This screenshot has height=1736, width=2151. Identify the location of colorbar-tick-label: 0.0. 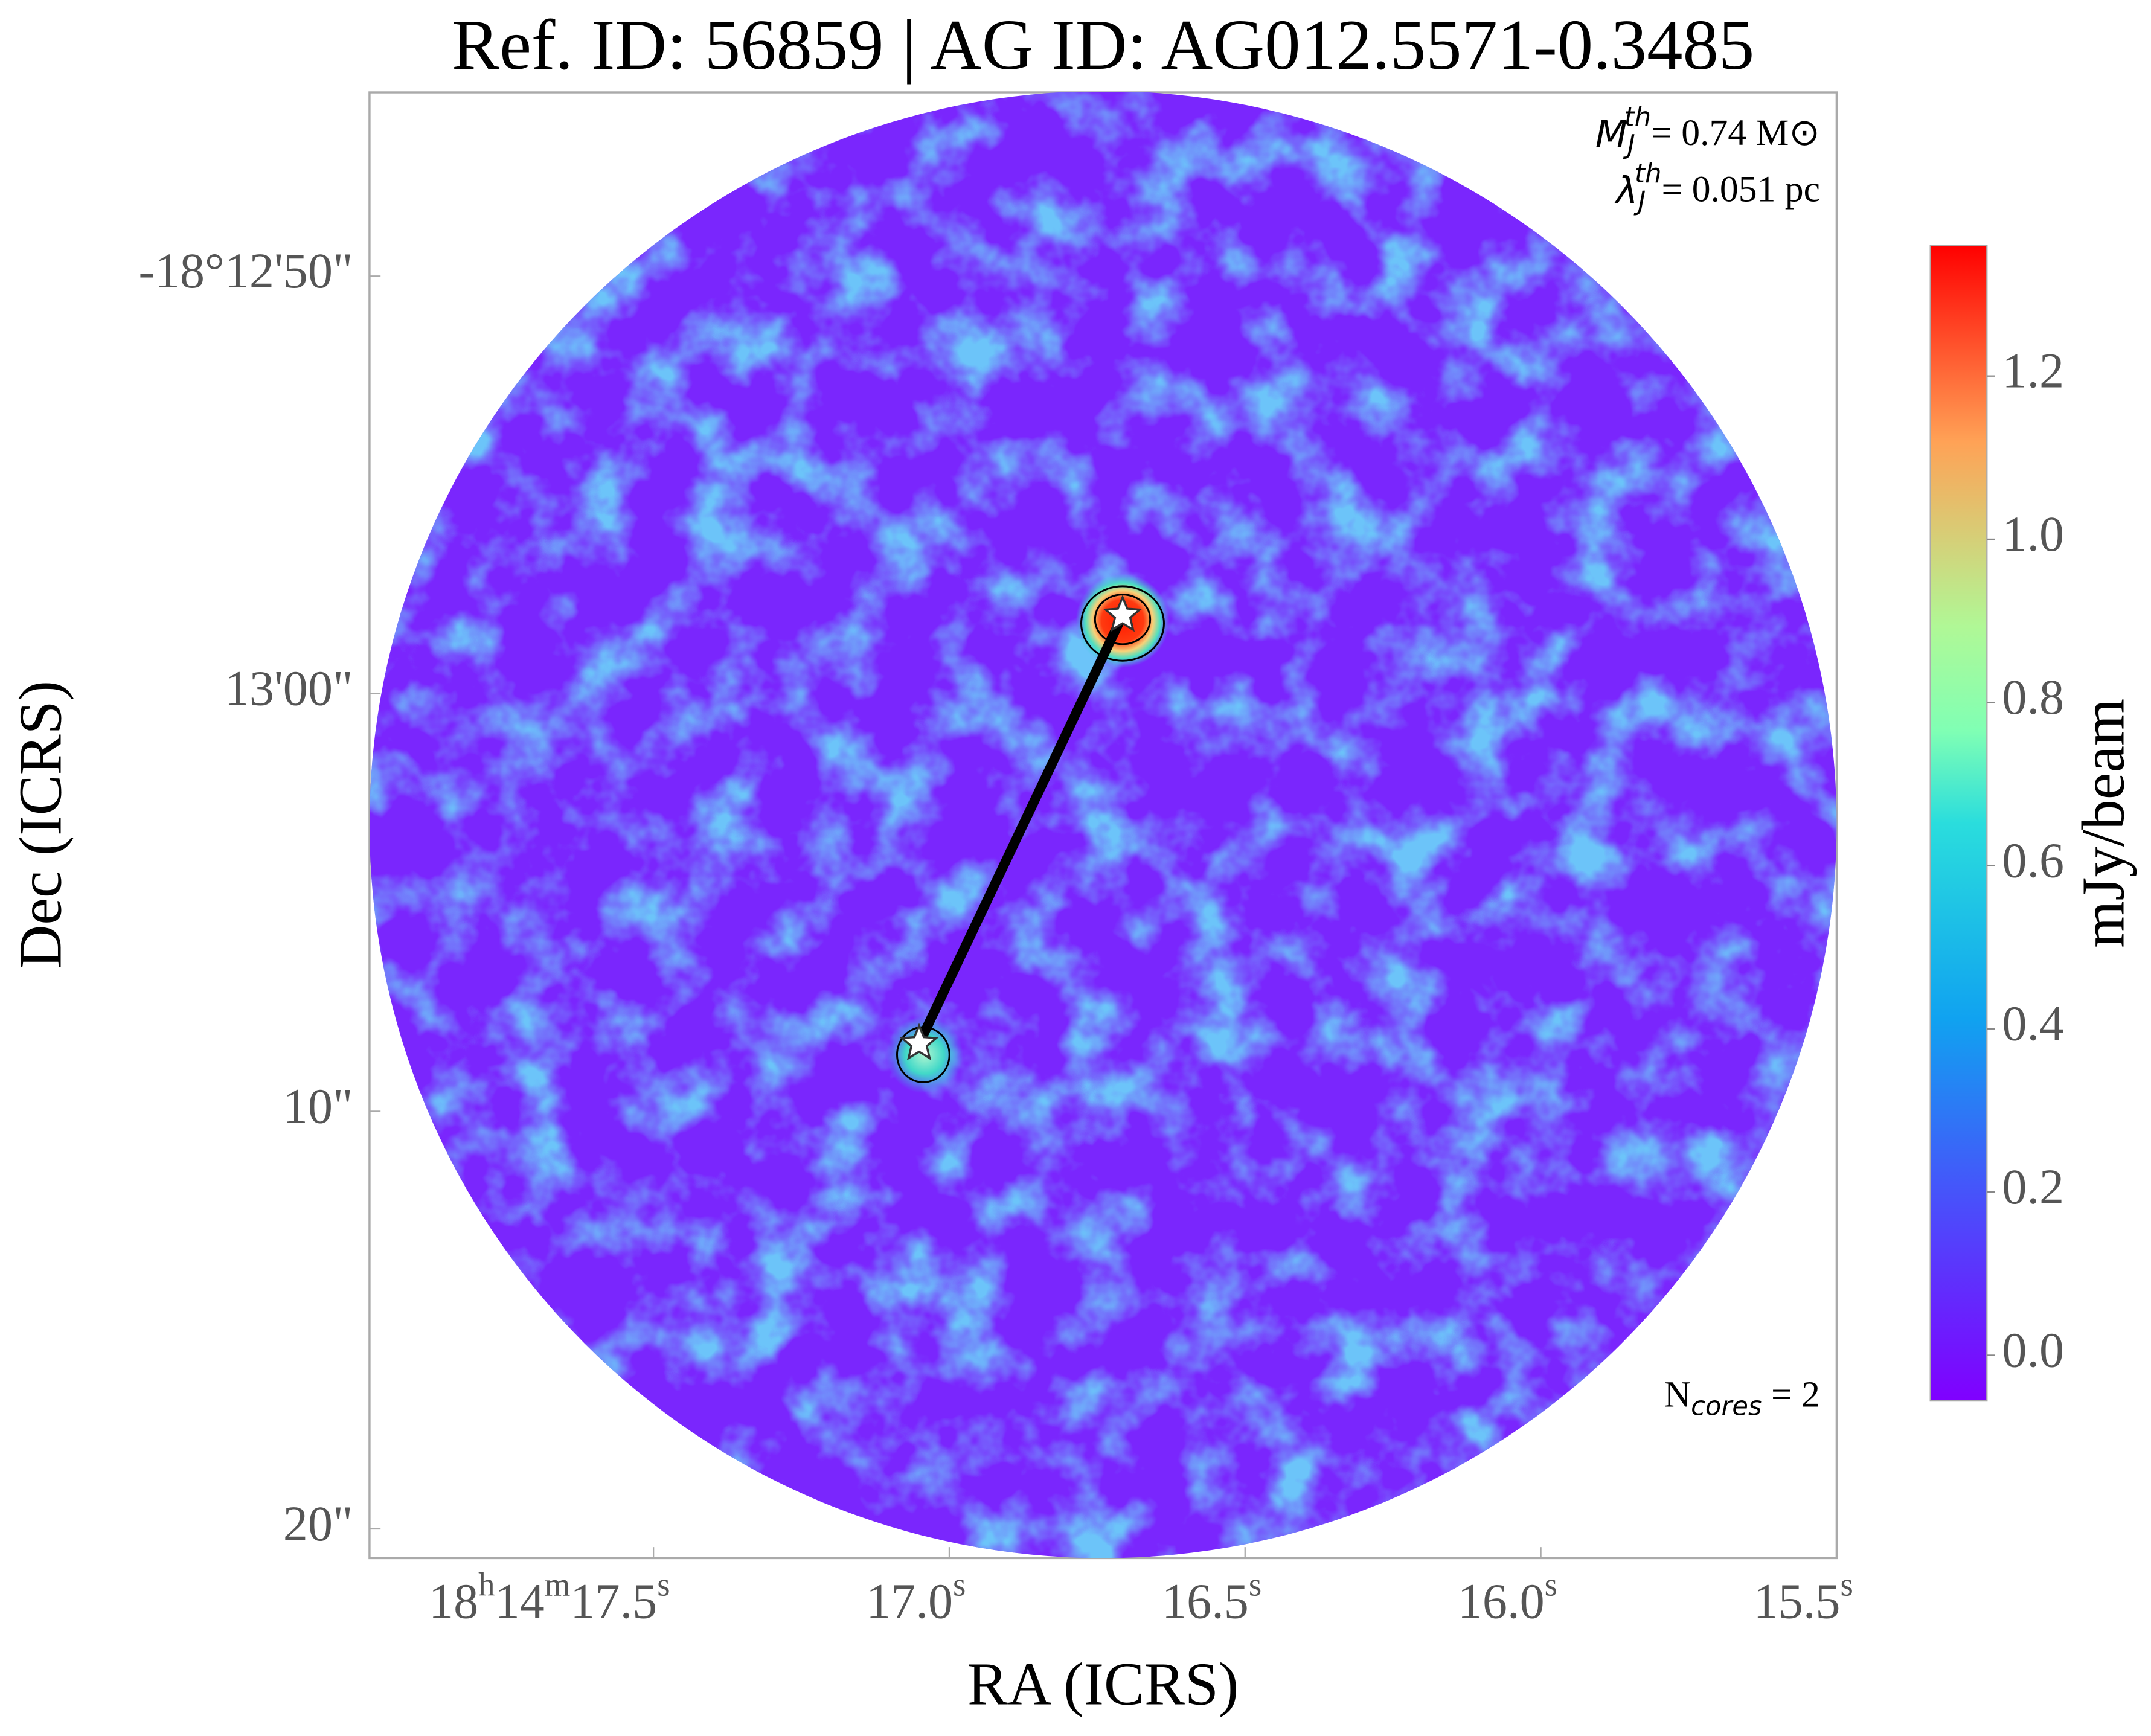
(2033, 1349).